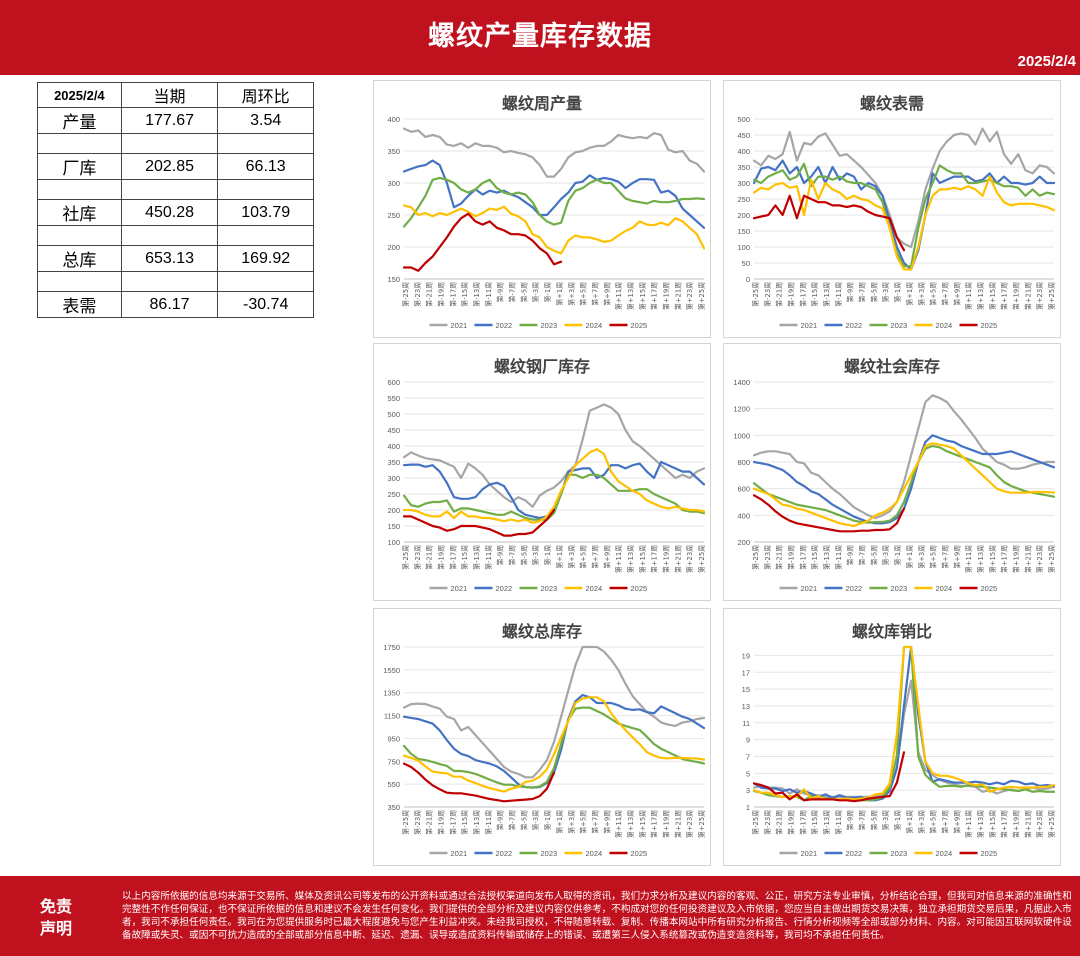  Describe the element at coordinates (391, 670) in the screenshot. I see `y-tick-label: 1550` at that location.